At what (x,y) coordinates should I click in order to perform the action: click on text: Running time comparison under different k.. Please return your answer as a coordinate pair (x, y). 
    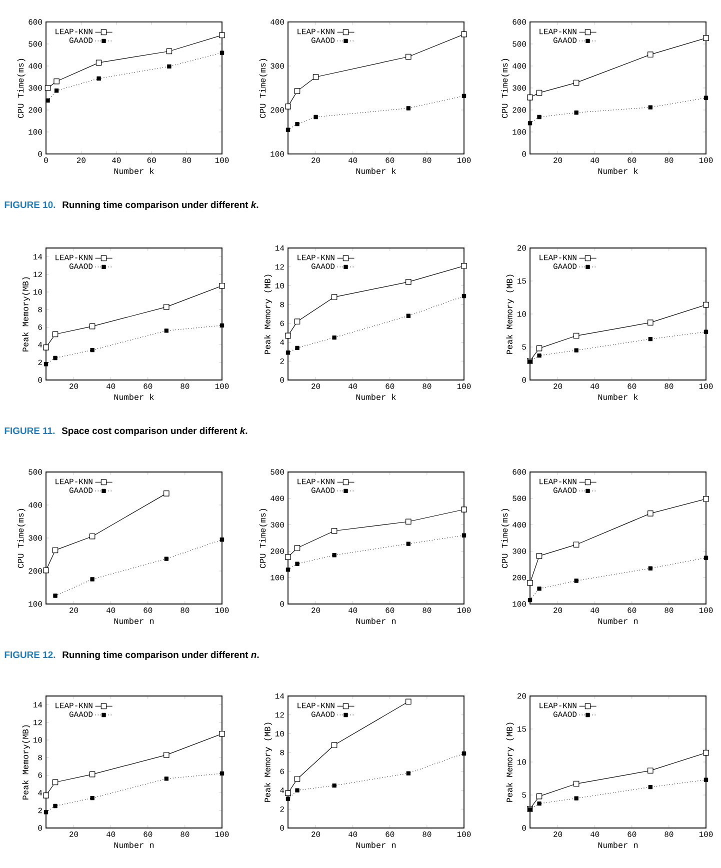
    Looking at the image, I should click on (160, 205).